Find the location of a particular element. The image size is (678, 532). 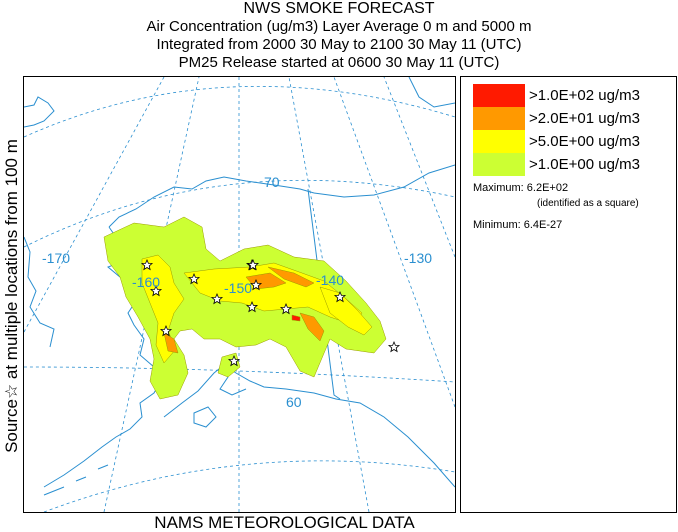

longitude-label-170: -170 is located at coordinates (56, 258).